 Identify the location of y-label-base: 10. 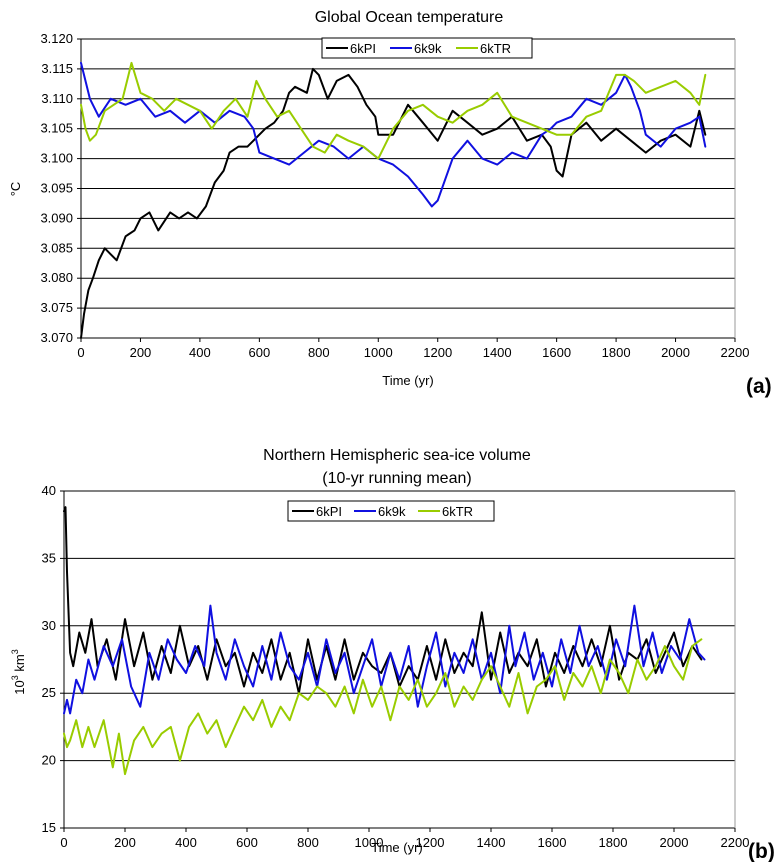
(19, 687).